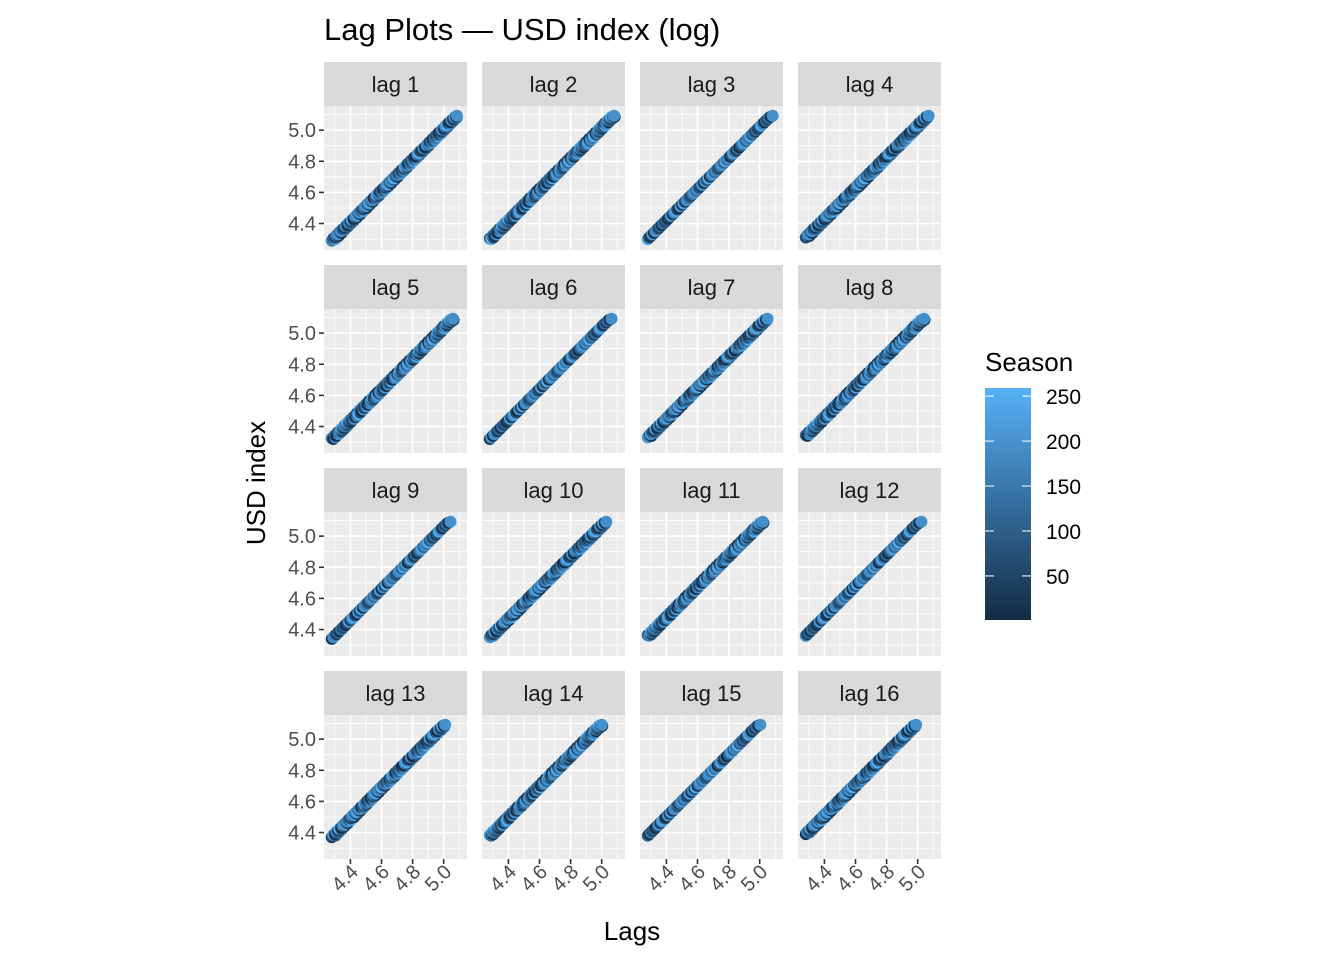 Image resolution: width=1344 pixels, height=960 pixels. I want to click on legend-tick-label: 50, so click(1057, 577).